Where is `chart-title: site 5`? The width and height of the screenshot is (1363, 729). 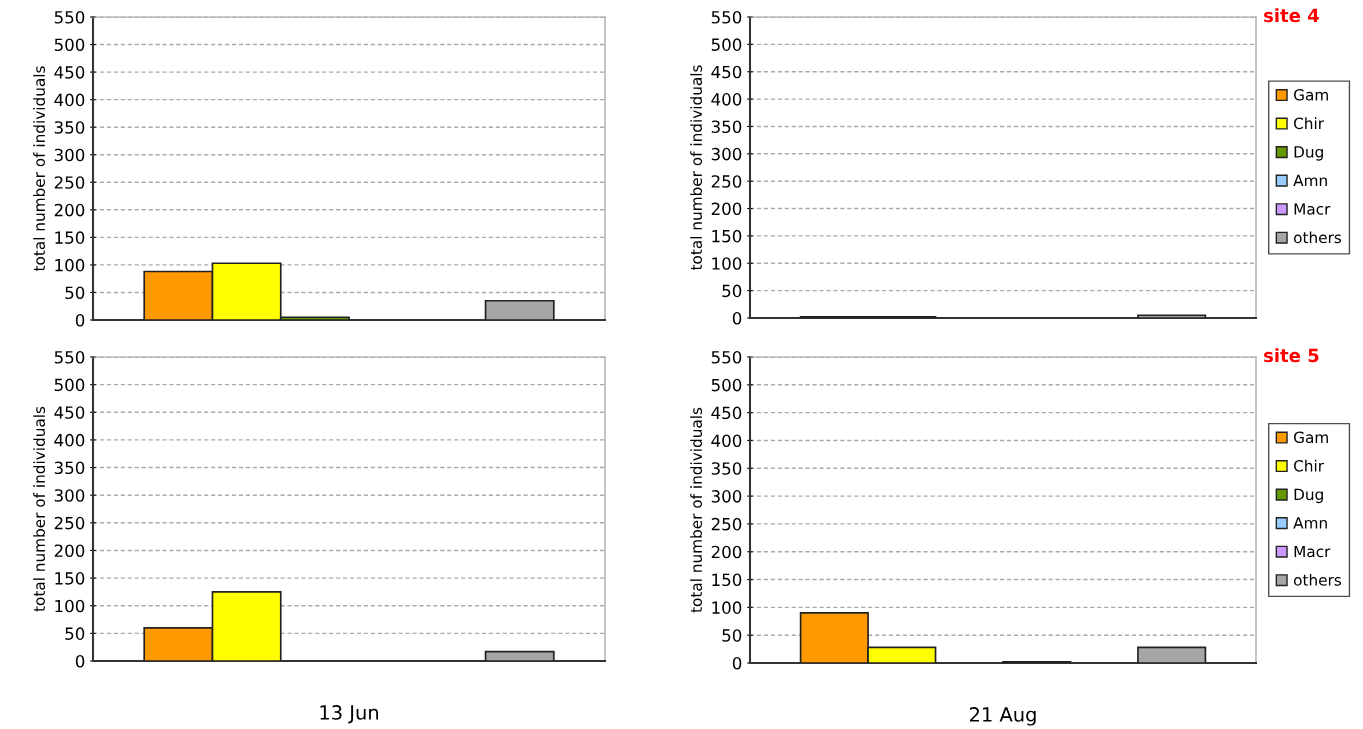 chart-title: site 5 is located at coordinates (1291, 355).